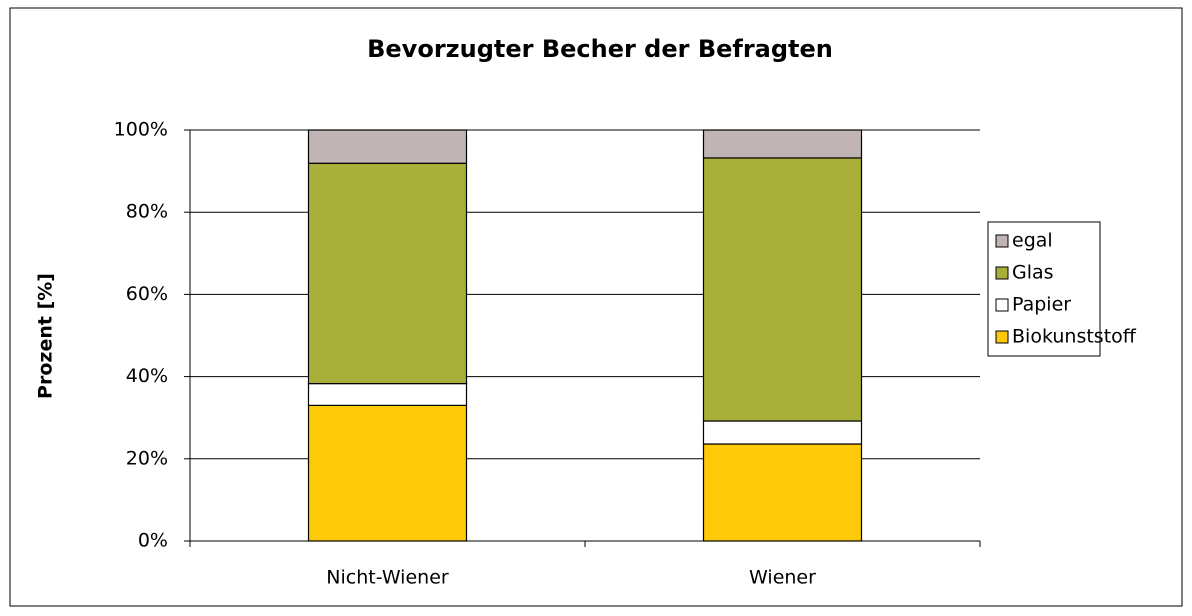 This screenshot has width=1192, height=616. I want to click on y-axis-title: Prozent [%], so click(46, 336).